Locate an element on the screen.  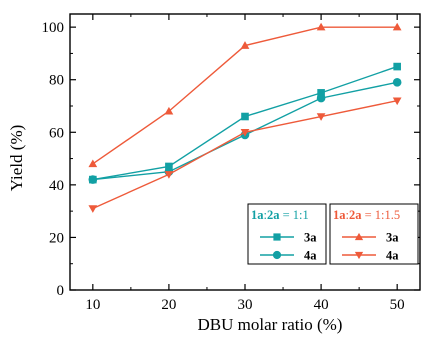
legend-group-0: 1a:2a = 1:1 3a 4a is located at coordinates (287, 234).